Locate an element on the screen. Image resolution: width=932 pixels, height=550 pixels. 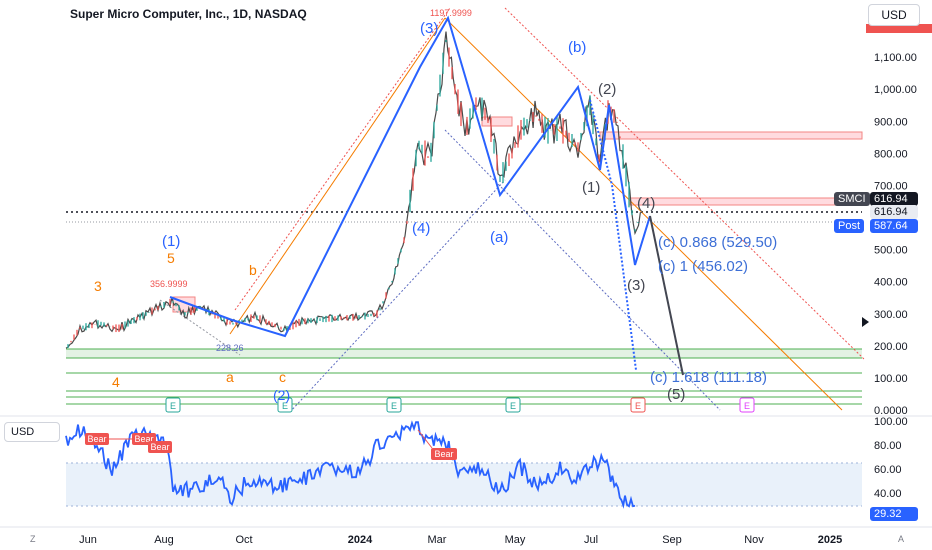
time-tick-label: Nov is located at coordinates (754, 540).